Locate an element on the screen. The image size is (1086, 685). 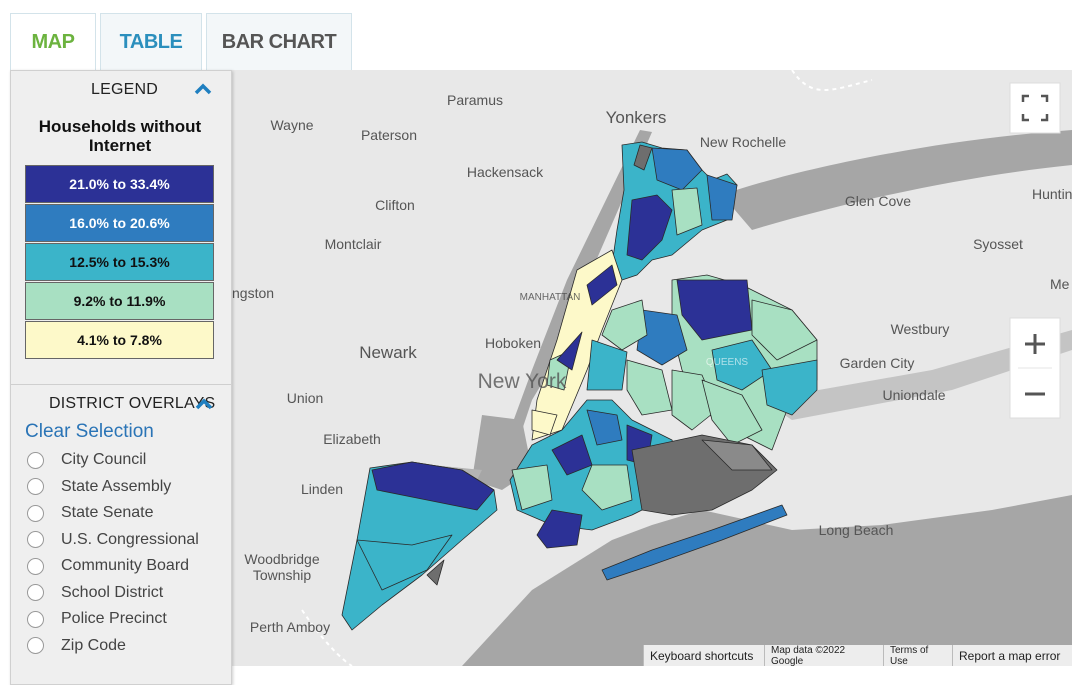
place-label: New Rochelle is located at coordinates (743, 142).